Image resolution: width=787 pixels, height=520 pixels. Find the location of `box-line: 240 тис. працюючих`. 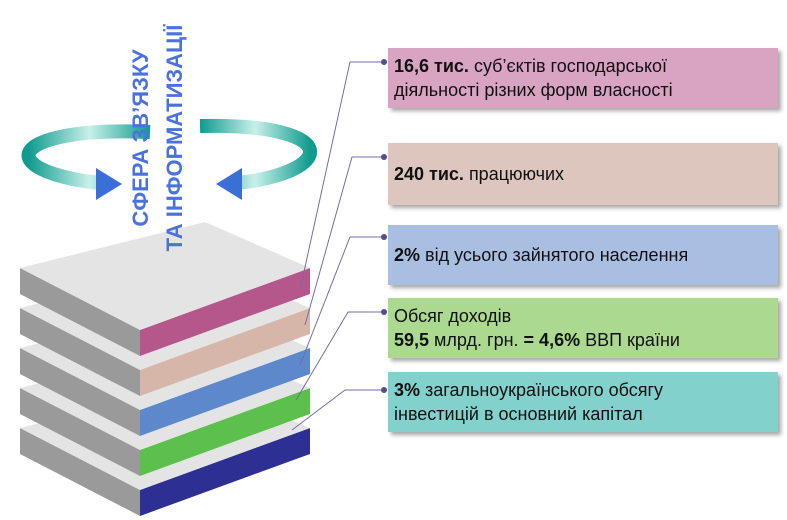

box-line: 240 тис. працюючих is located at coordinates (586, 174).